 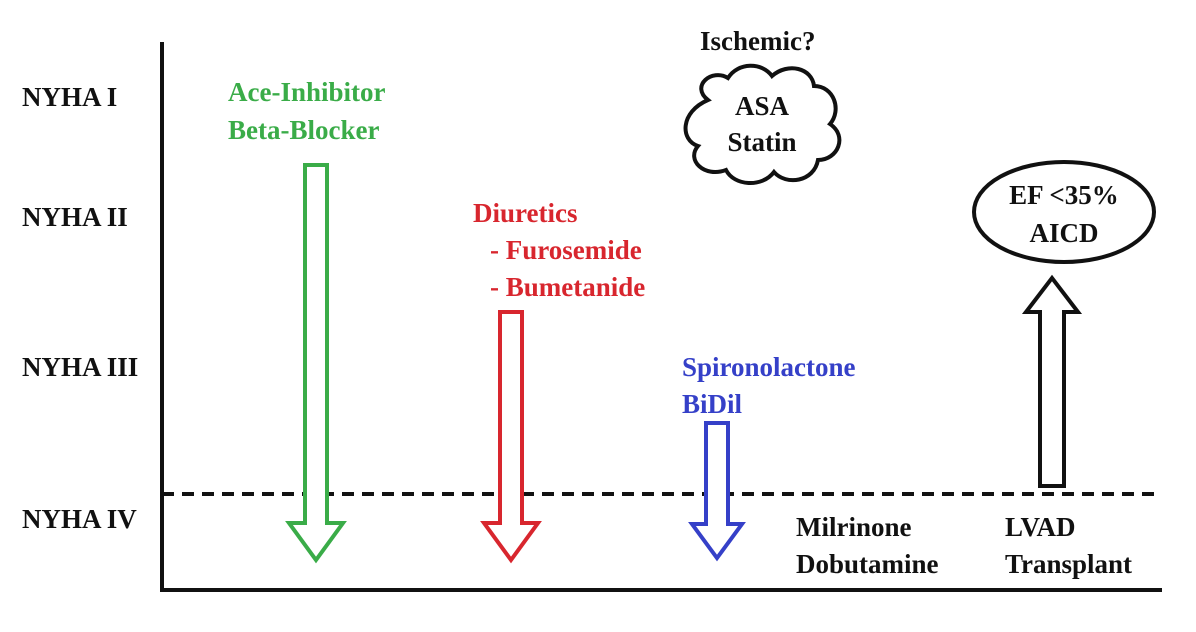 I want to click on dobutamine-label: Dobutamine, so click(x=867, y=564).